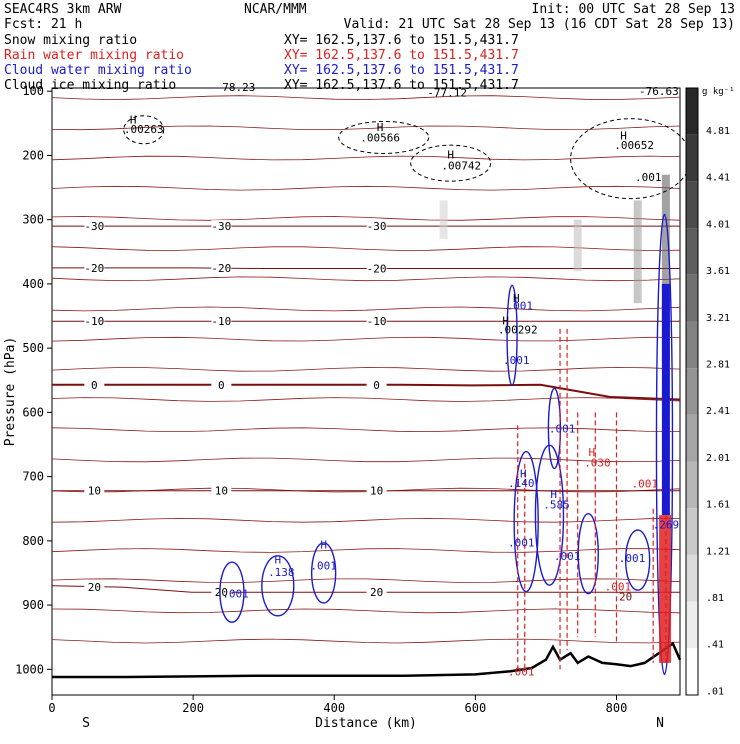 This screenshot has width=740, height=744. What do you see at coordinates (665, 399) in the screenshot?
I see `cloud-water-core` at bounding box center [665, 399].